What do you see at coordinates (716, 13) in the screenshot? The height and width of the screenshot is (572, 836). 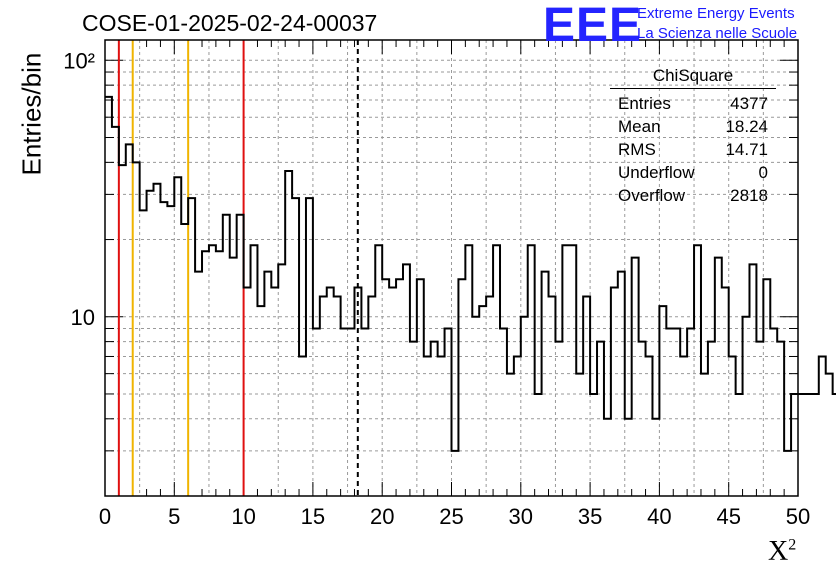 I see `logo-line-1: Extreme Energy Events` at bounding box center [716, 13].